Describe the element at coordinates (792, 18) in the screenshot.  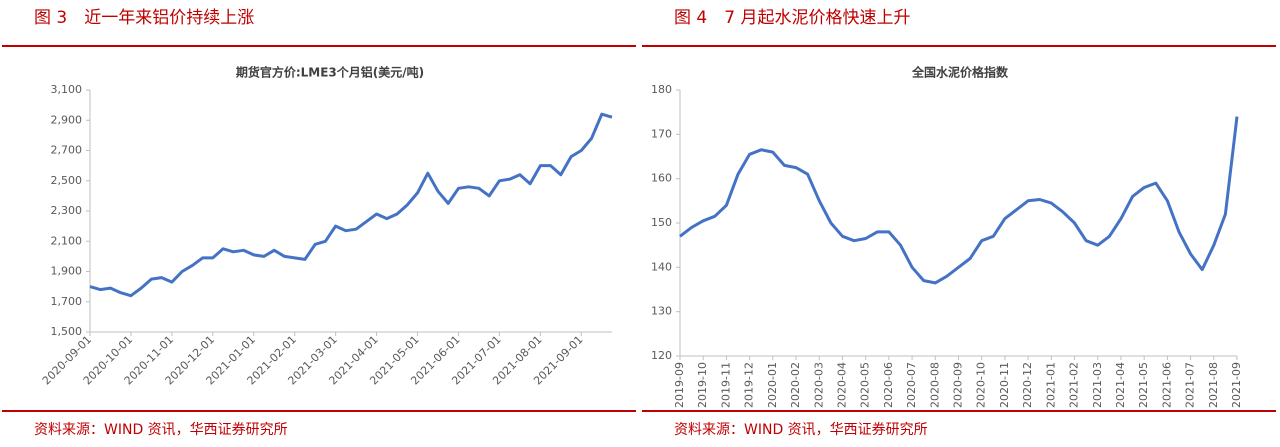
I see `figure-title: 图 4 7 月起水泥价格快速上升` at that location.